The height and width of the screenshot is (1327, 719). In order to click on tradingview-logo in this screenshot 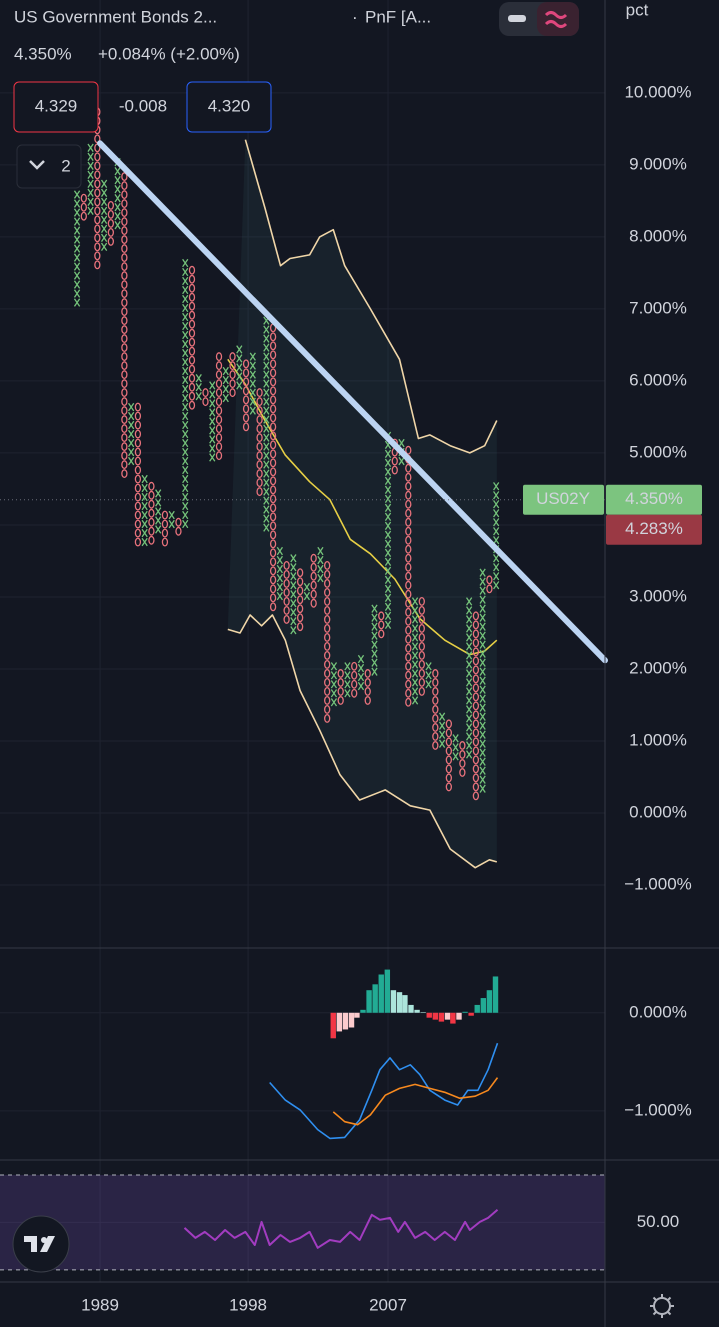, I will do `click(41, 1244)`.